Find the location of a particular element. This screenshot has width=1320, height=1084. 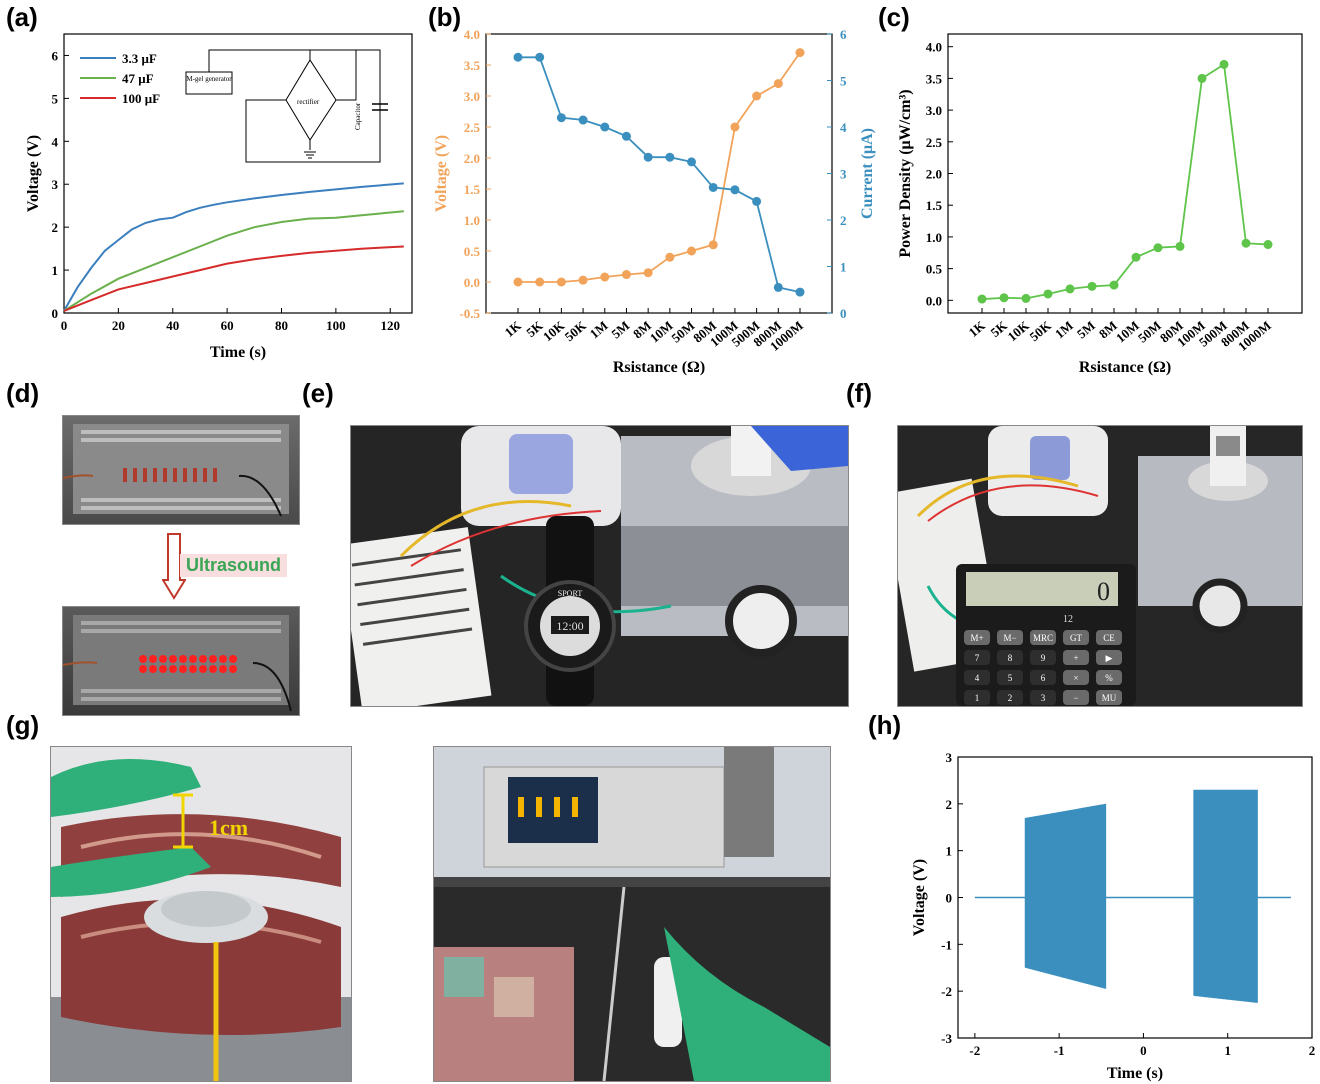

y-tick-label: -1 is located at coordinates (946, 944).